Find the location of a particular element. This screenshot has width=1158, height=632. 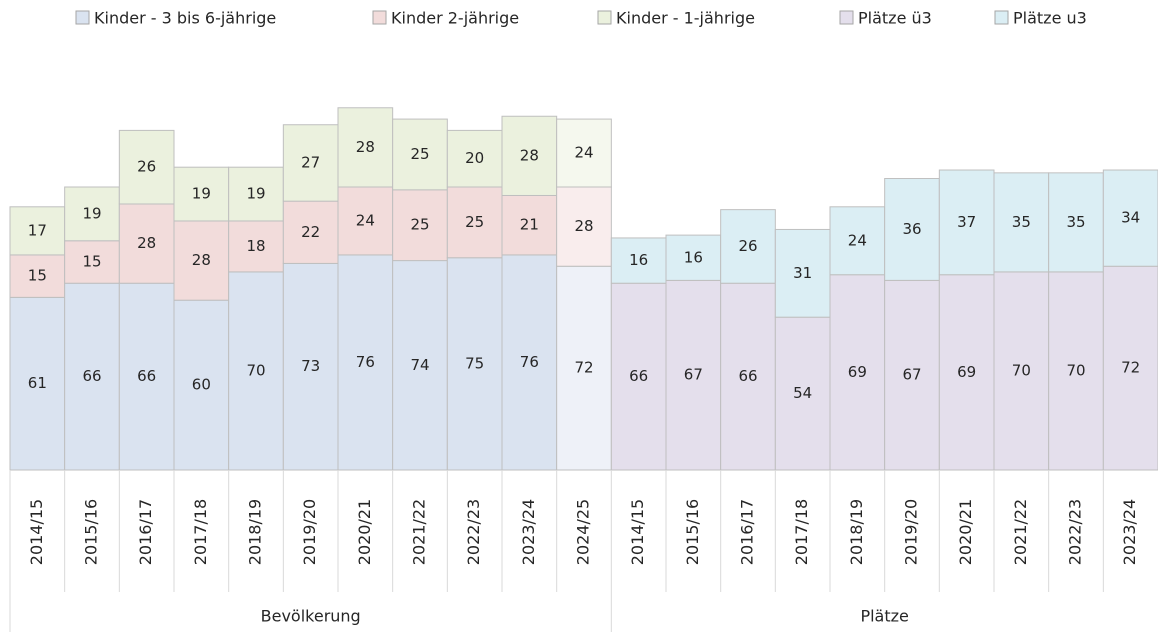

value-label: 16 is located at coordinates (693, 257).